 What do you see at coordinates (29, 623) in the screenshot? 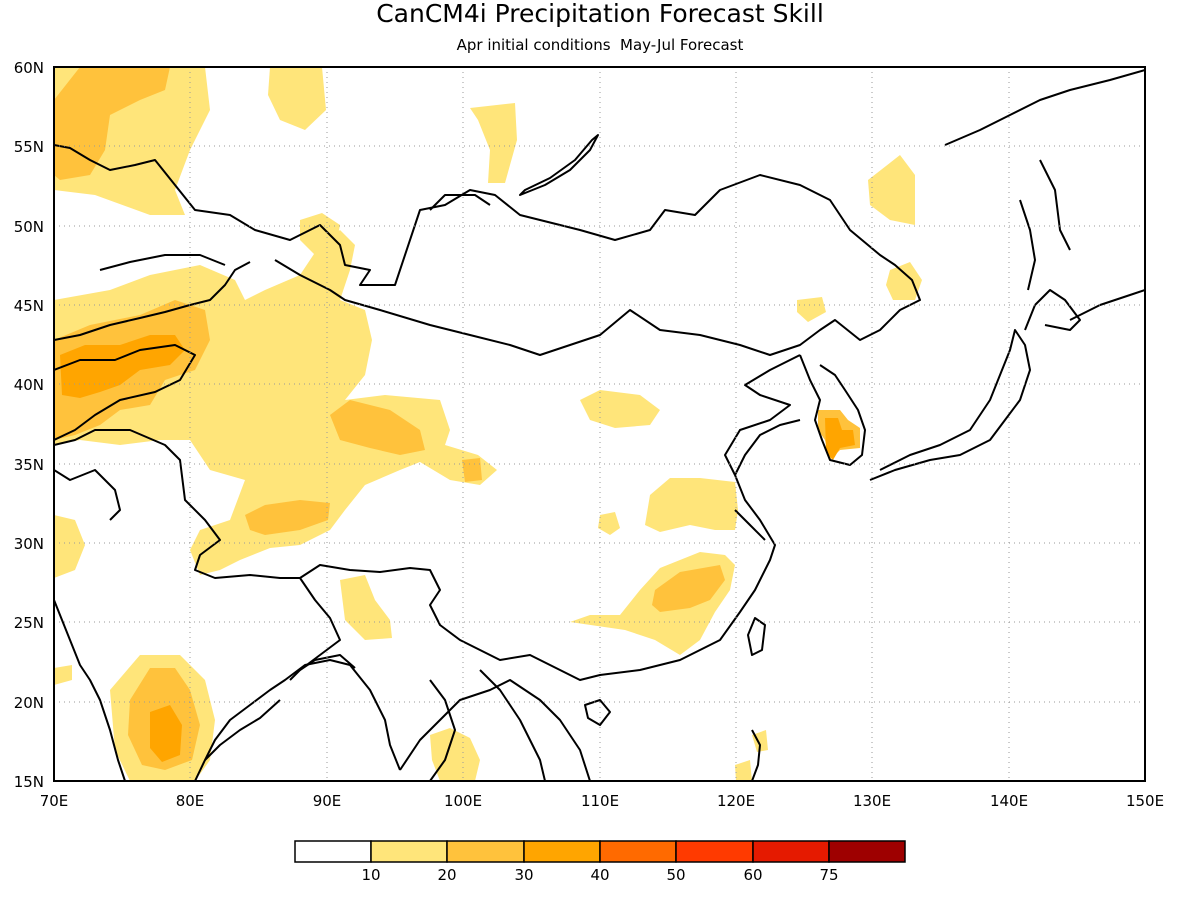
I see `lat-tick-label: 25N` at bounding box center [29, 623].